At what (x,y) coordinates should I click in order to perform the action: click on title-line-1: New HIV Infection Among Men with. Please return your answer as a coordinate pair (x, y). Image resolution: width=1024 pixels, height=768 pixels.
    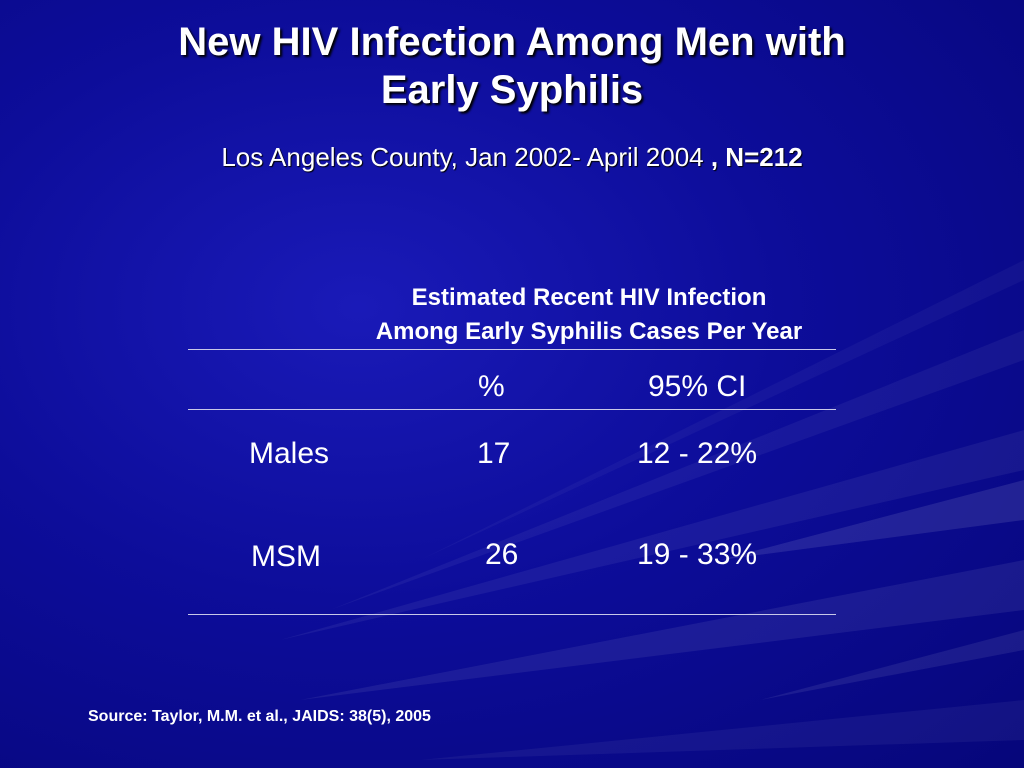
    Looking at the image, I should click on (512, 42).